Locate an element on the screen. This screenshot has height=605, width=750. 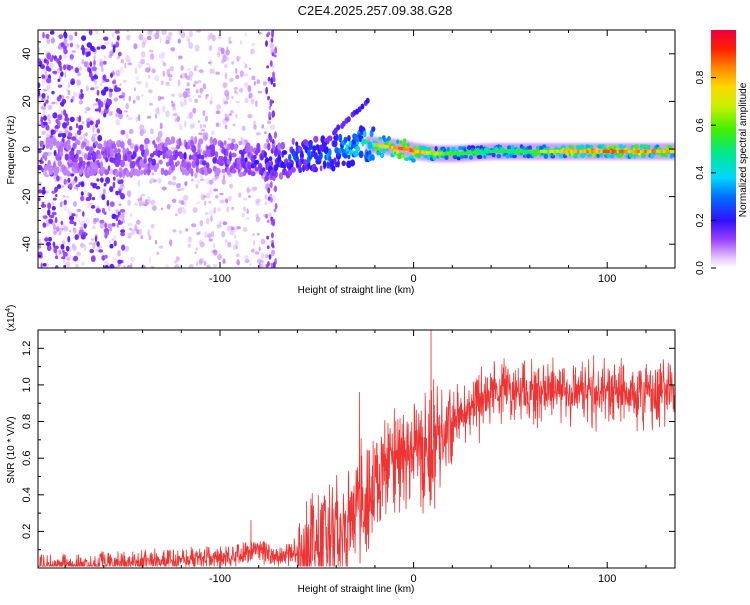
spectrogram-y-tick-label: -40 is located at coordinates (27, 244).